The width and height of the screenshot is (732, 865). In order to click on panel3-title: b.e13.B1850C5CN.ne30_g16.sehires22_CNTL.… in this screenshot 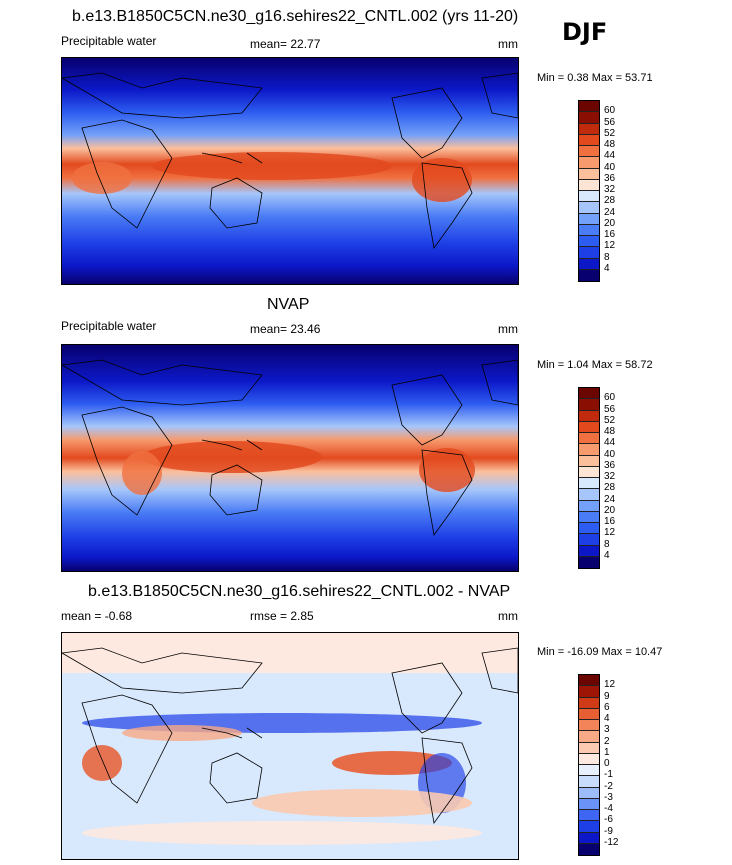, I will do `click(299, 591)`.